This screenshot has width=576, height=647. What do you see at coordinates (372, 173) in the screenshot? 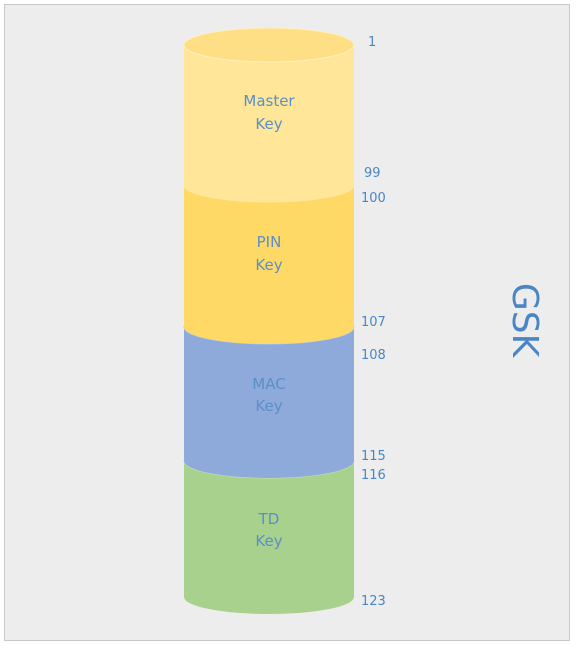
I see `master-key-end-index: 99` at bounding box center [372, 173].